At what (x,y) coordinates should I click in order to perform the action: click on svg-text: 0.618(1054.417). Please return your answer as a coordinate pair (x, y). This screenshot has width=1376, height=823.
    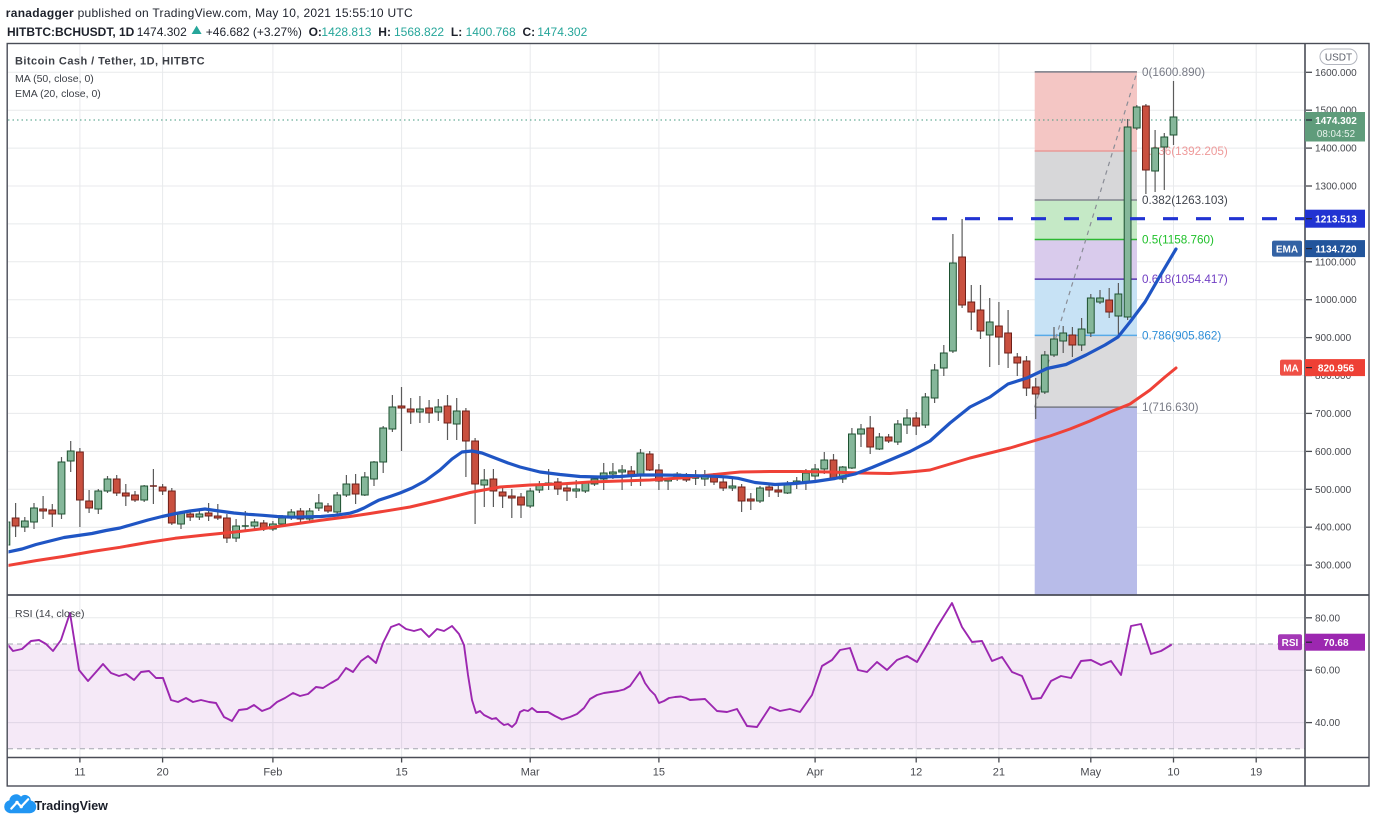
    Looking at the image, I should click on (1185, 279).